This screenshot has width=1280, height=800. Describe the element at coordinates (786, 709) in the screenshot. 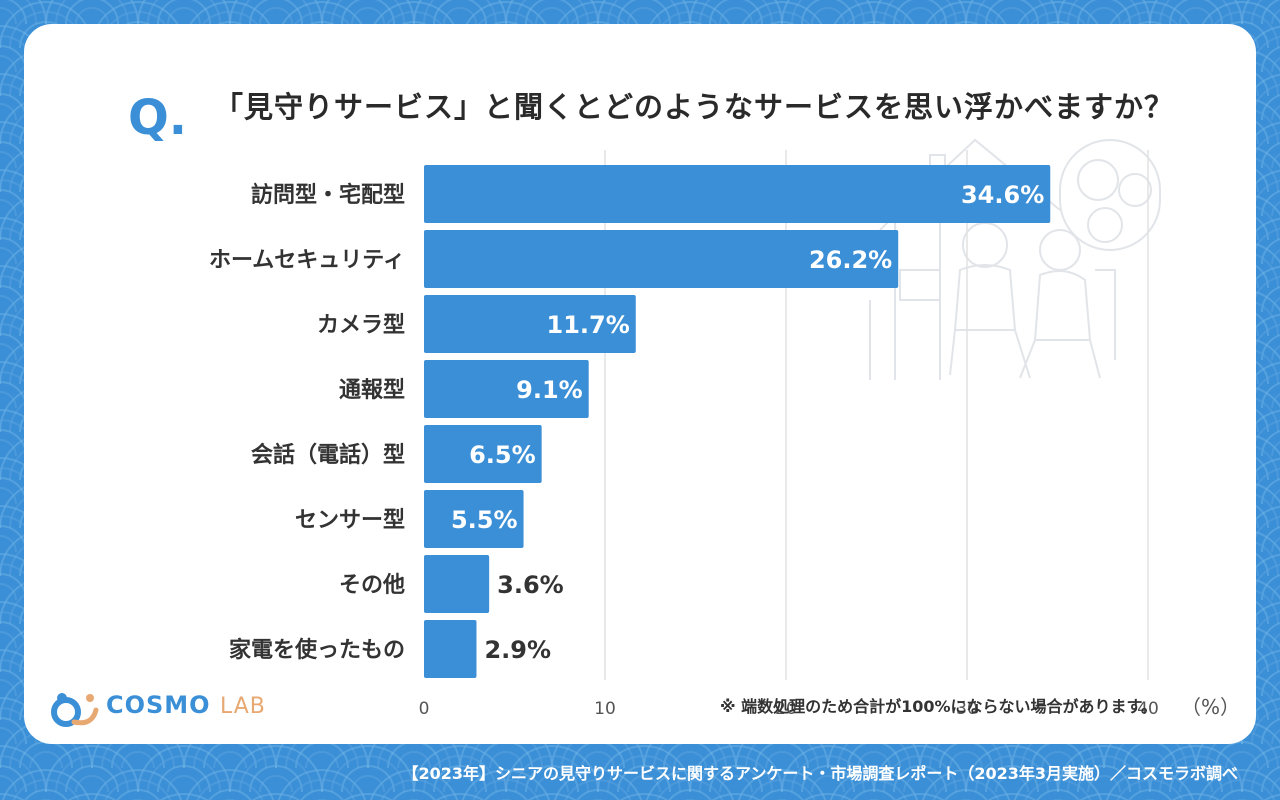

I see `x-tick-label: 20` at that location.